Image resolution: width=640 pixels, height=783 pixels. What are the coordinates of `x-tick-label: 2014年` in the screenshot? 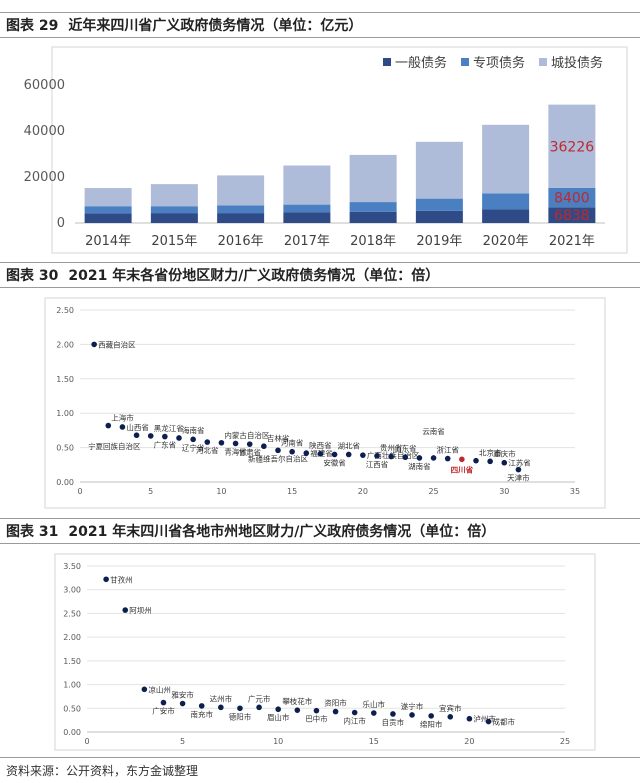 It's located at (108, 241).